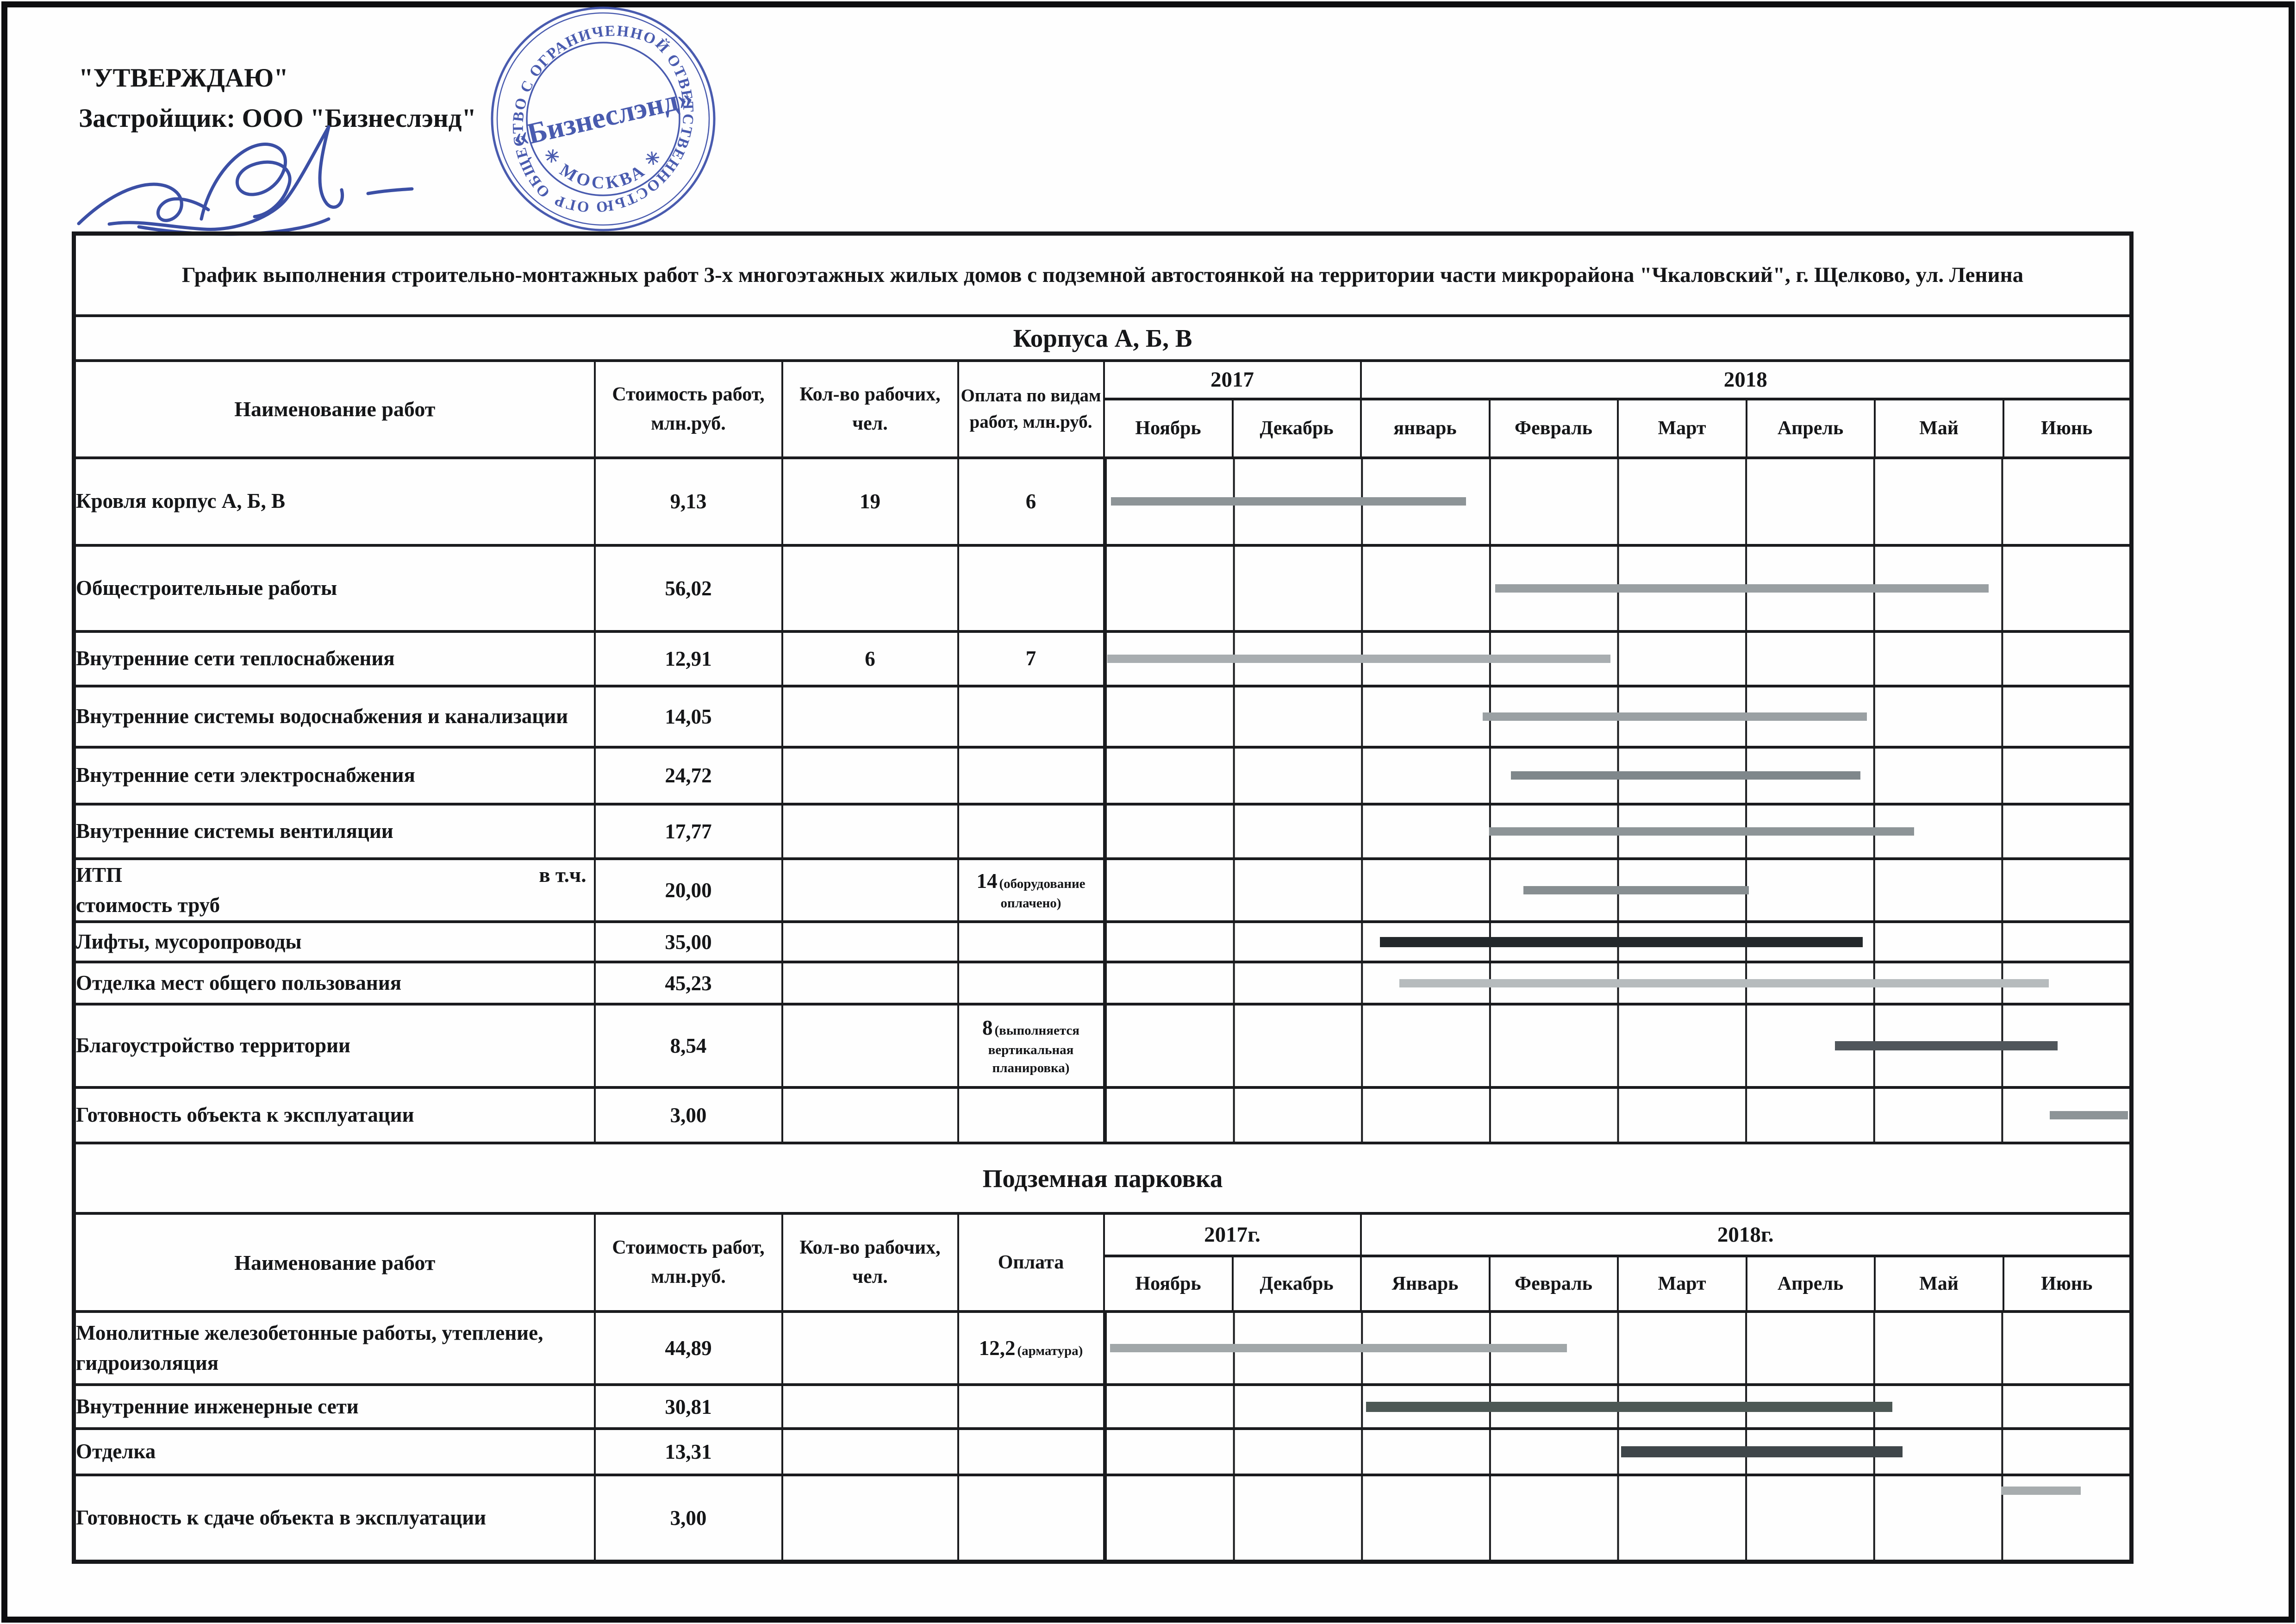 The width and height of the screenshot is (2296, 1624). Describe the element at coordinates (1296, 1284) in the screenshot. I see `month-header: Декабрь` at that location.